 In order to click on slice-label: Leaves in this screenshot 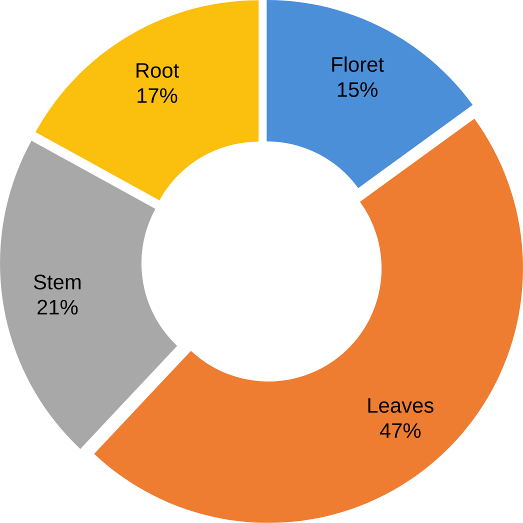, I will do `click(401, 405)`.